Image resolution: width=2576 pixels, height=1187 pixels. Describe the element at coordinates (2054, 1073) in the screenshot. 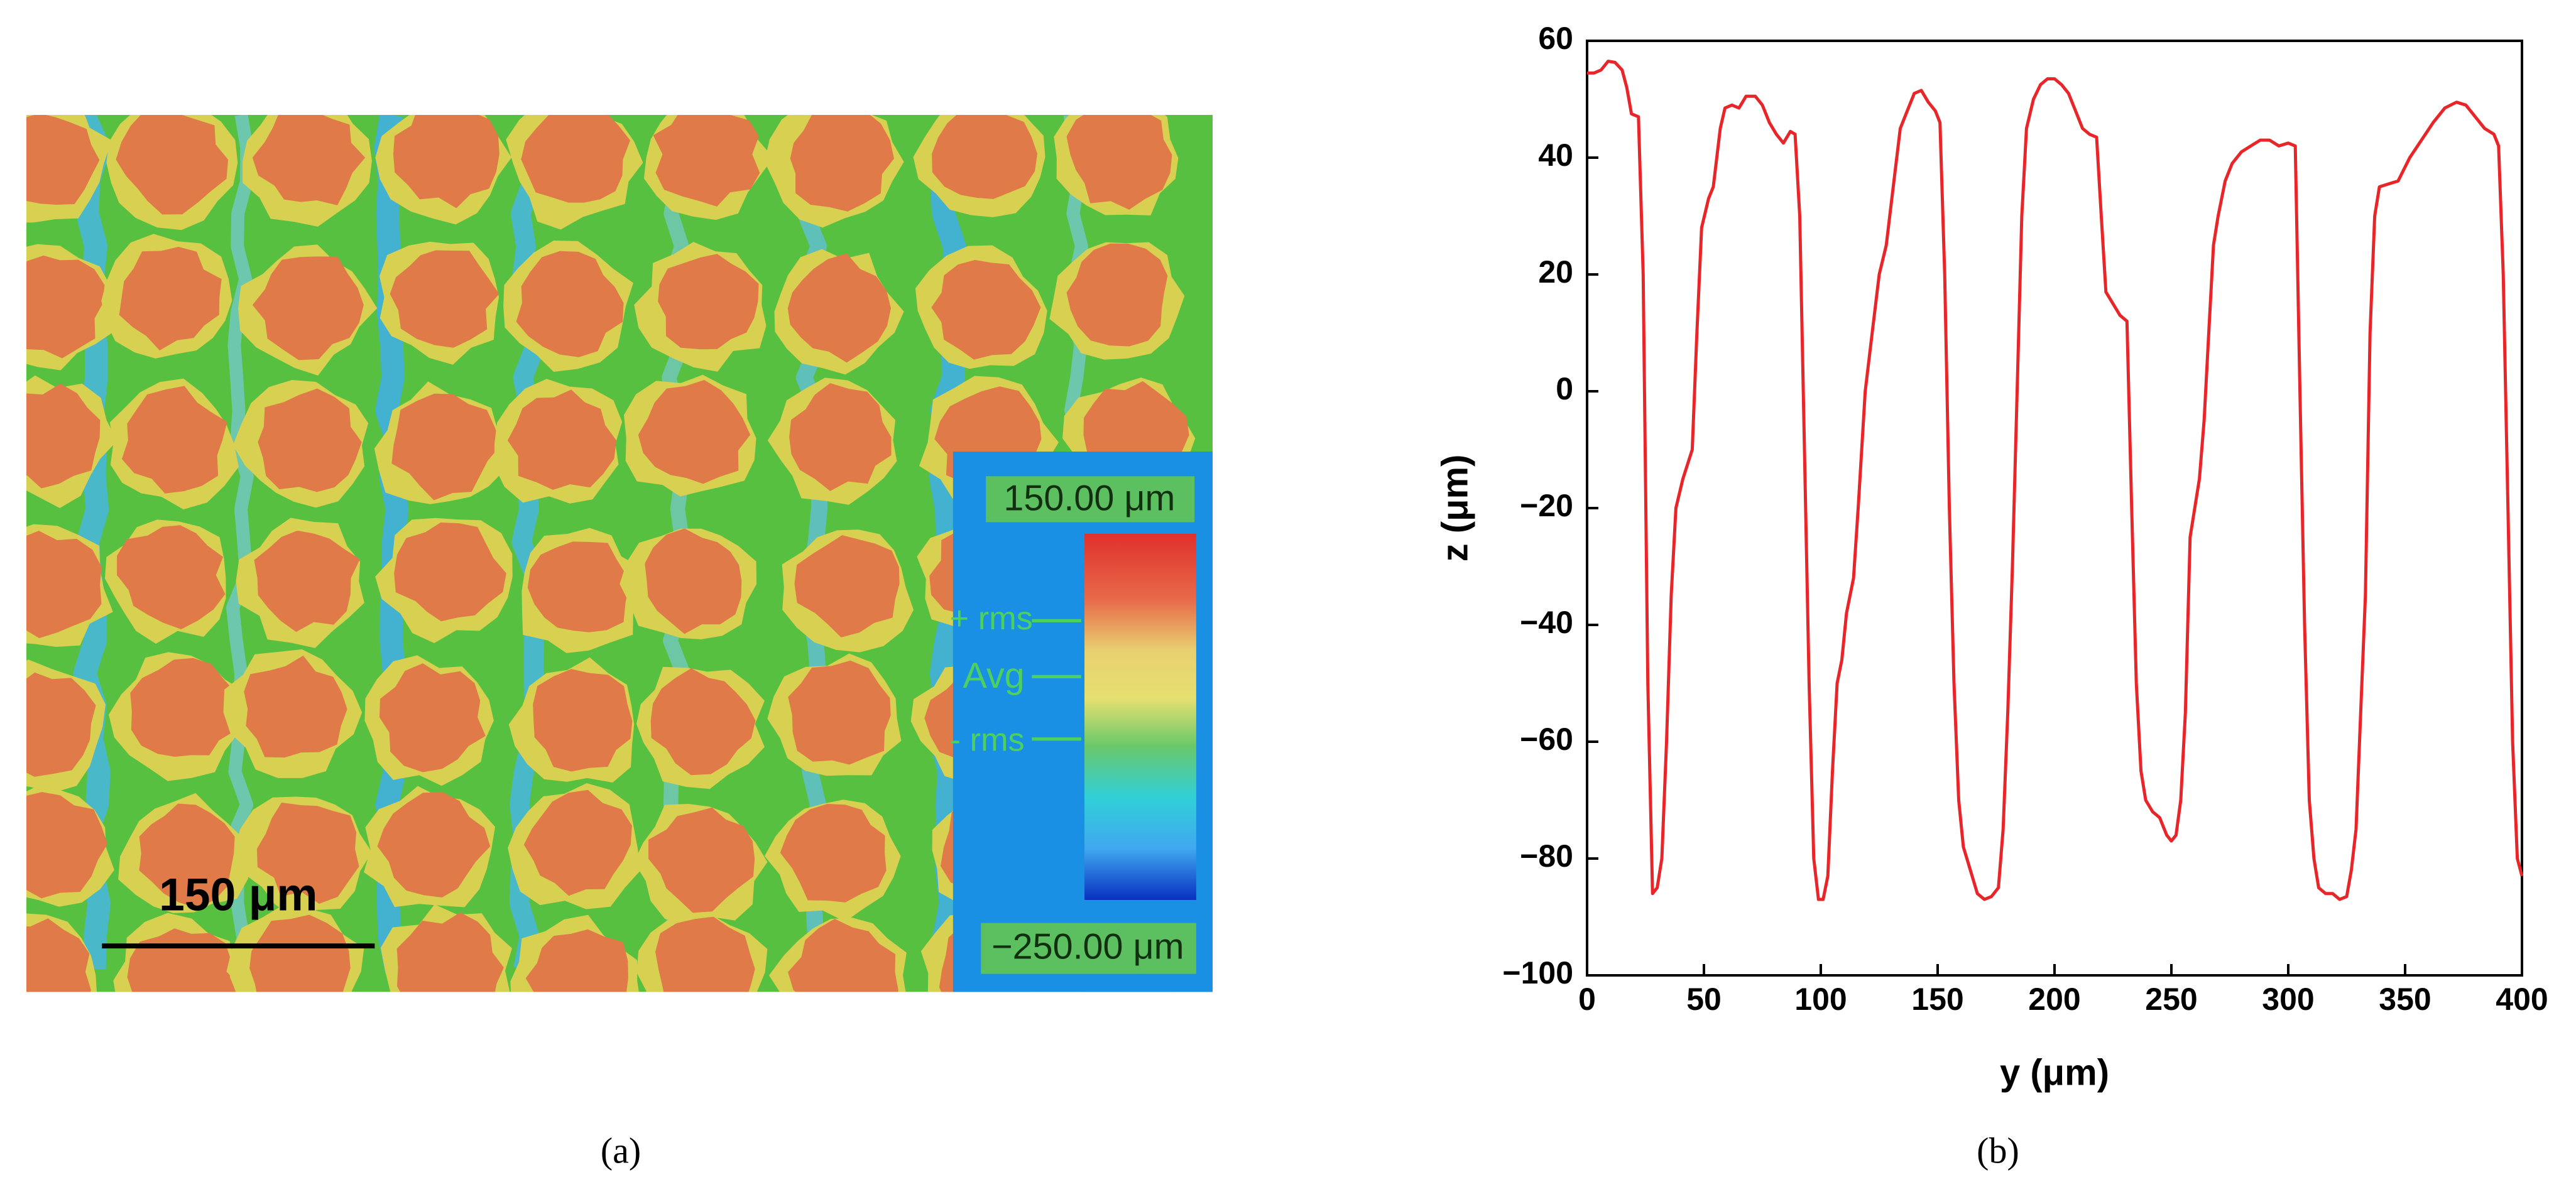

I see `x-axis-label: y (μm)` at that location.